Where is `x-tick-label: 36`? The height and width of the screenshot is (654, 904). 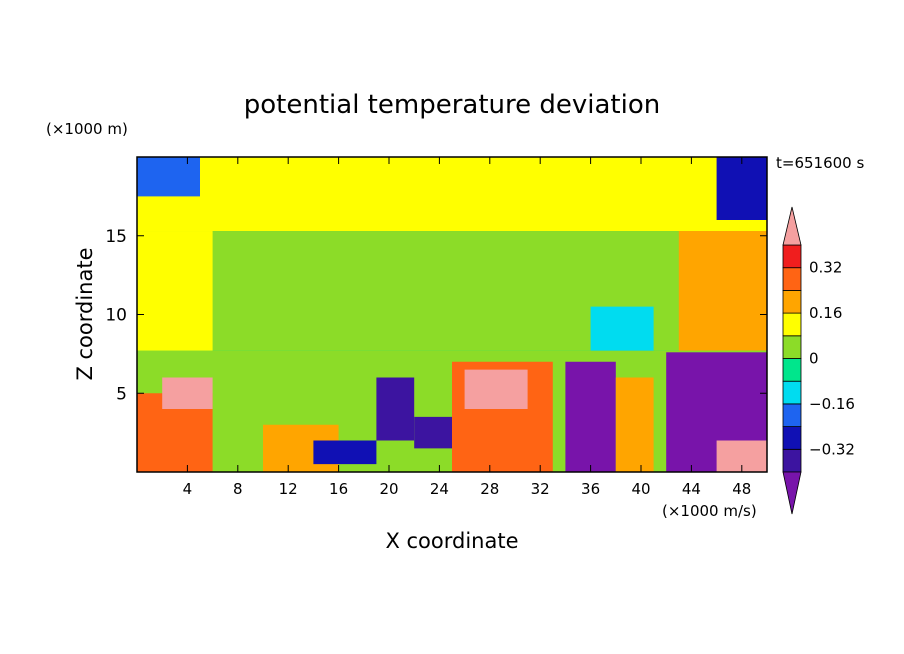 x-tick-label: 36 is located at coordinates (590, 489).